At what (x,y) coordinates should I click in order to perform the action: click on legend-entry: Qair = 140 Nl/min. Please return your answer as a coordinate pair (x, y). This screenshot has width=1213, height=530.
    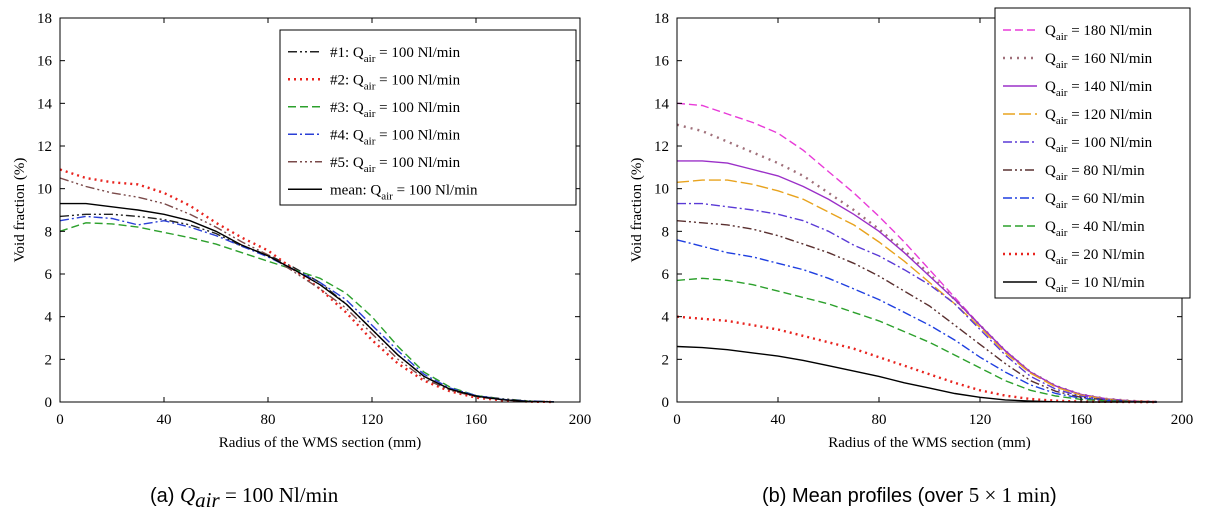
    Looking at the image, I should click on (1099, 89).